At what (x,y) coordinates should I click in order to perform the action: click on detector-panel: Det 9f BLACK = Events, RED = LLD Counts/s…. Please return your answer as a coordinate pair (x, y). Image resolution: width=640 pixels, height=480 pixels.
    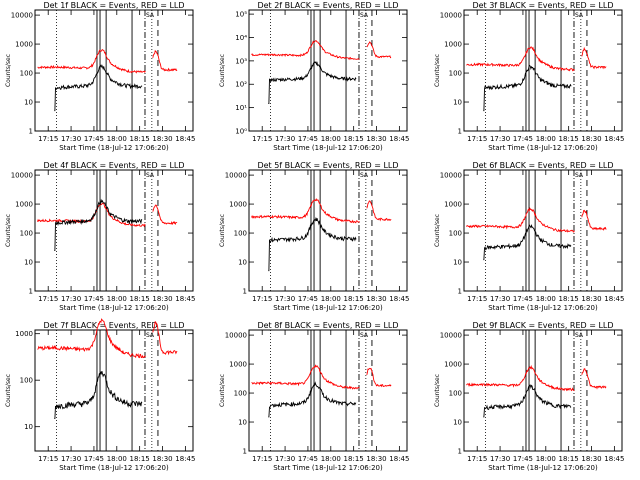
    Looking at the image, I should click on (529, 396).